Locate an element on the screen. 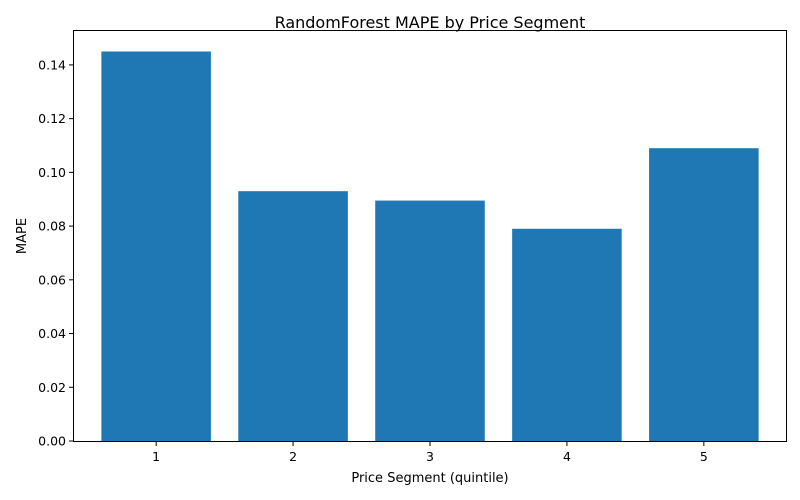 The image size is (800, 500). y-tick-label: 0.10 is located at coordinates (52, 172).